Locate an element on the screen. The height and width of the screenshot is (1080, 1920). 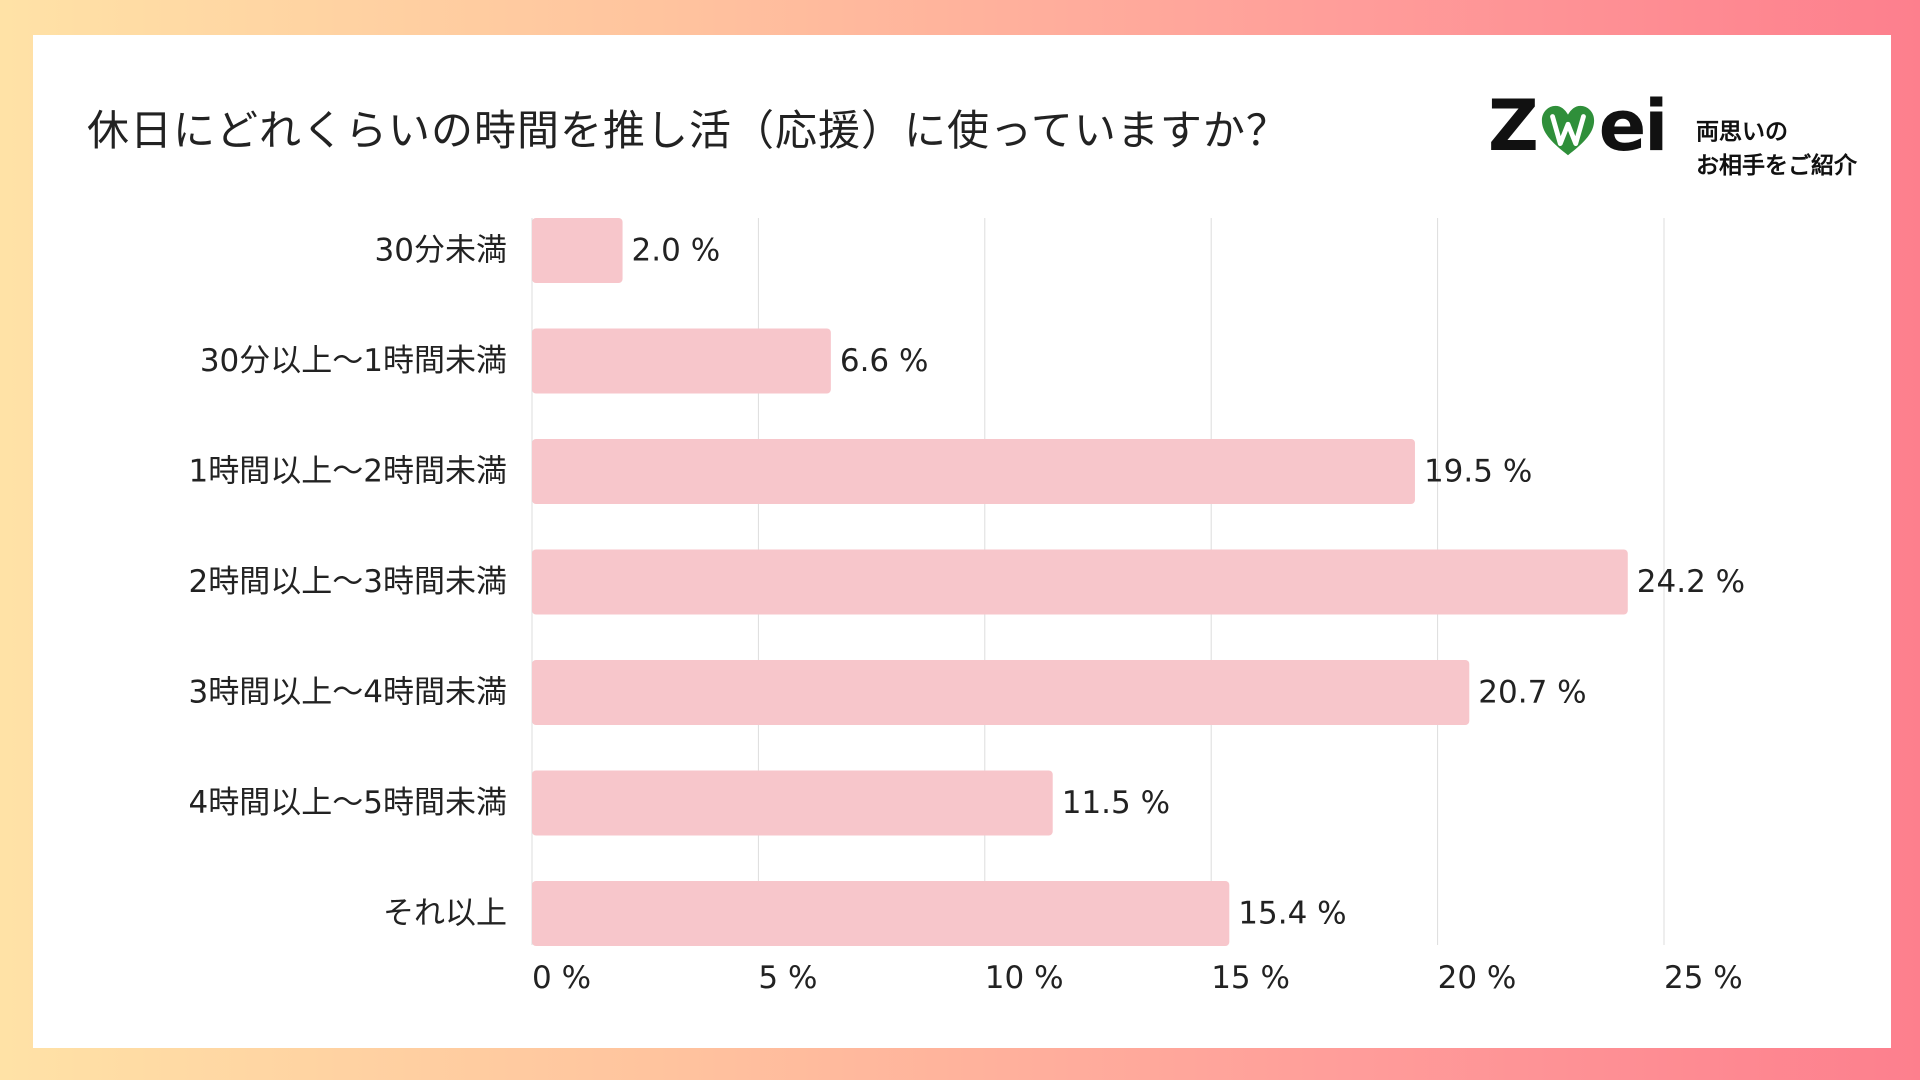
value-label: 6.6 % is located at coordinates (884, 361).